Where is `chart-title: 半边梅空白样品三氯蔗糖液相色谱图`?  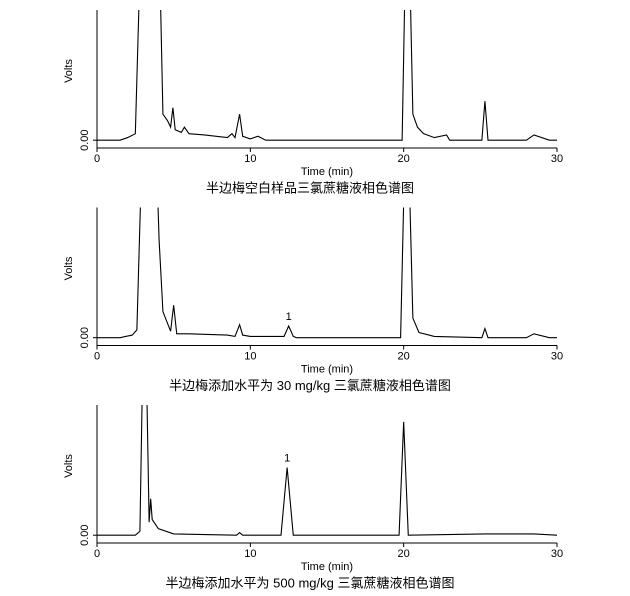 chart-title: 半边梅空白样品三氯蔗糖液相色谱图 is located at coordinates (310, 187).